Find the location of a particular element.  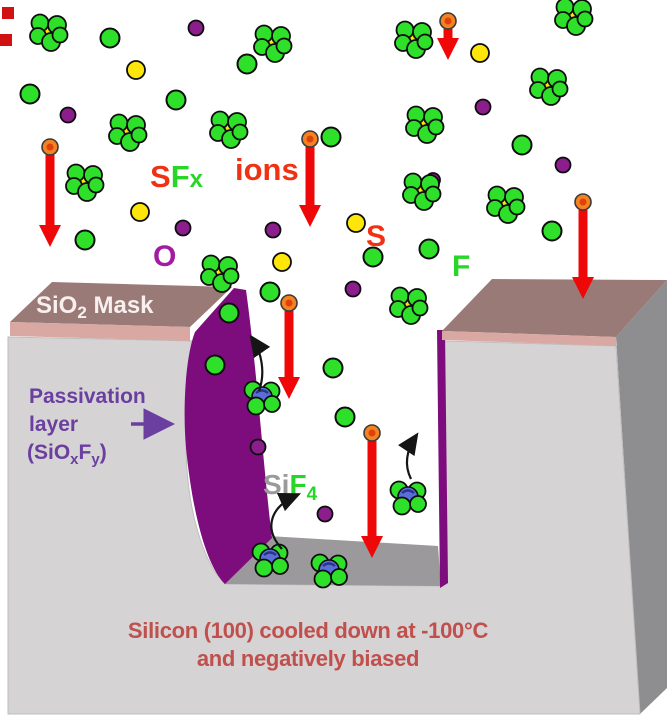

sfx-radical-molecule-with-oxygen is located at coordinates (422, 191).